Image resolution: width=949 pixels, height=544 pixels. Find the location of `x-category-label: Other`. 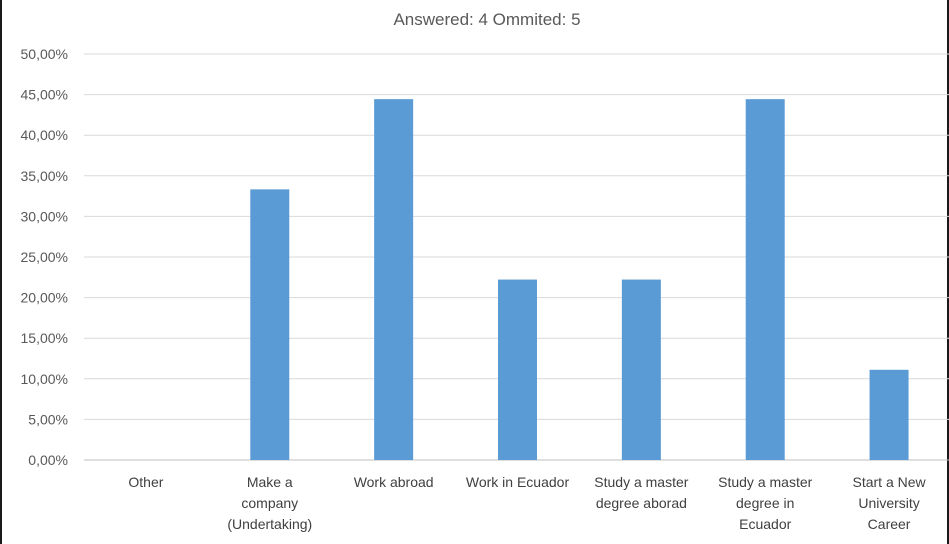

x-category-label: Other is located at coordinates (145, 482).